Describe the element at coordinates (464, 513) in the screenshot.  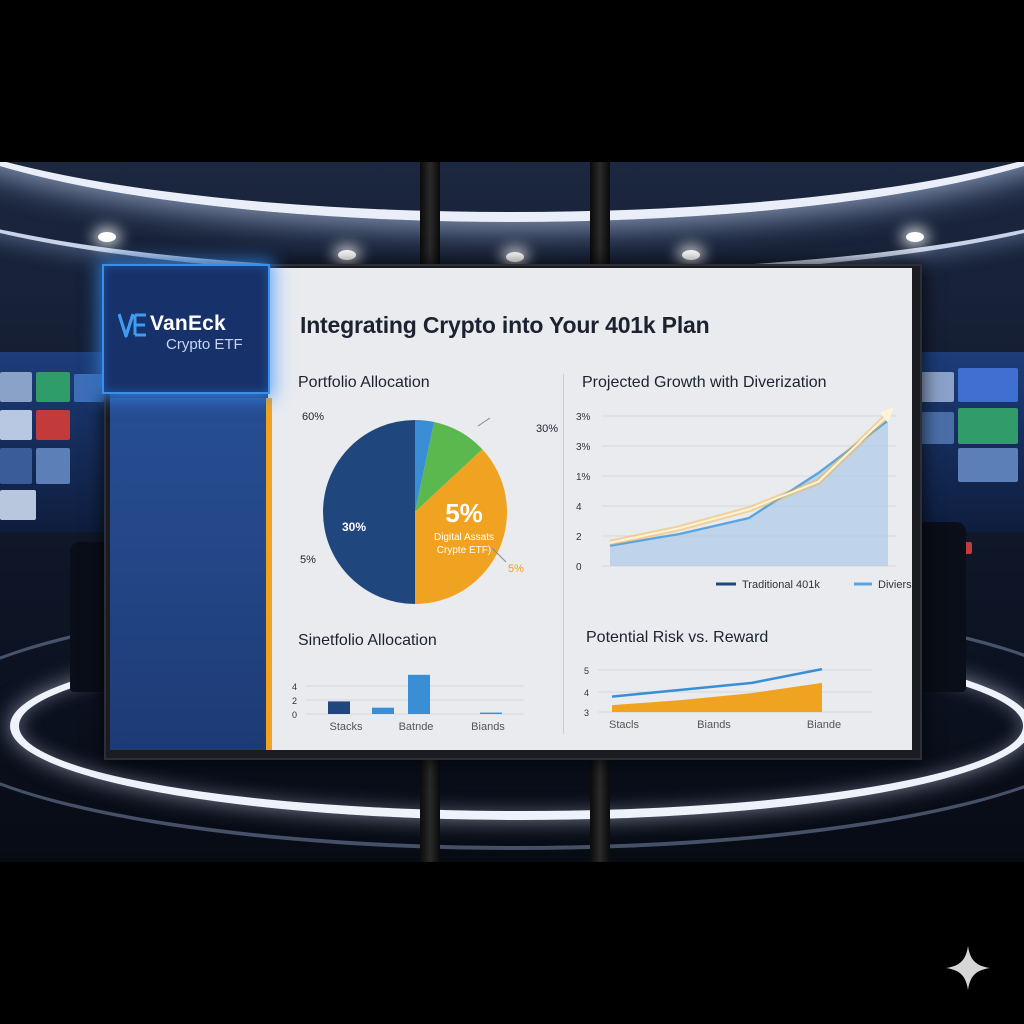
I see `pie-slice-label: 5%` at that location.